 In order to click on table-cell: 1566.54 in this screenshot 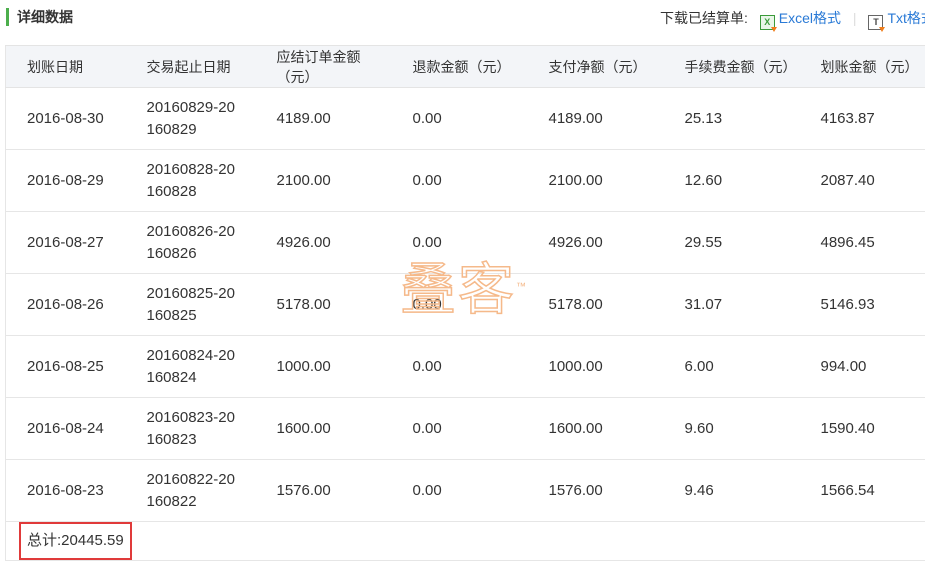, I will do `click(862, 490)`.